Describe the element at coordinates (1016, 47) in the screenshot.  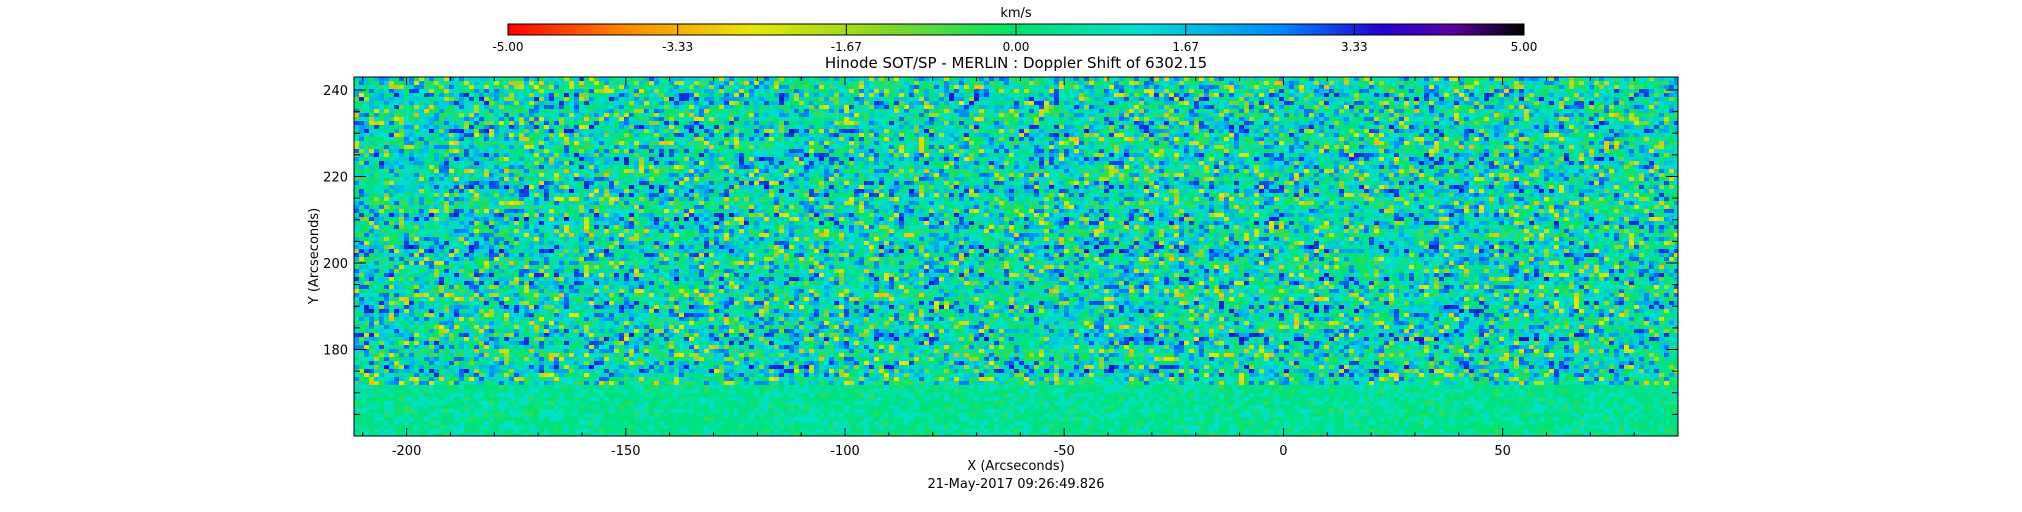
I see `colorbar-tick-label: 0.00` at that location.